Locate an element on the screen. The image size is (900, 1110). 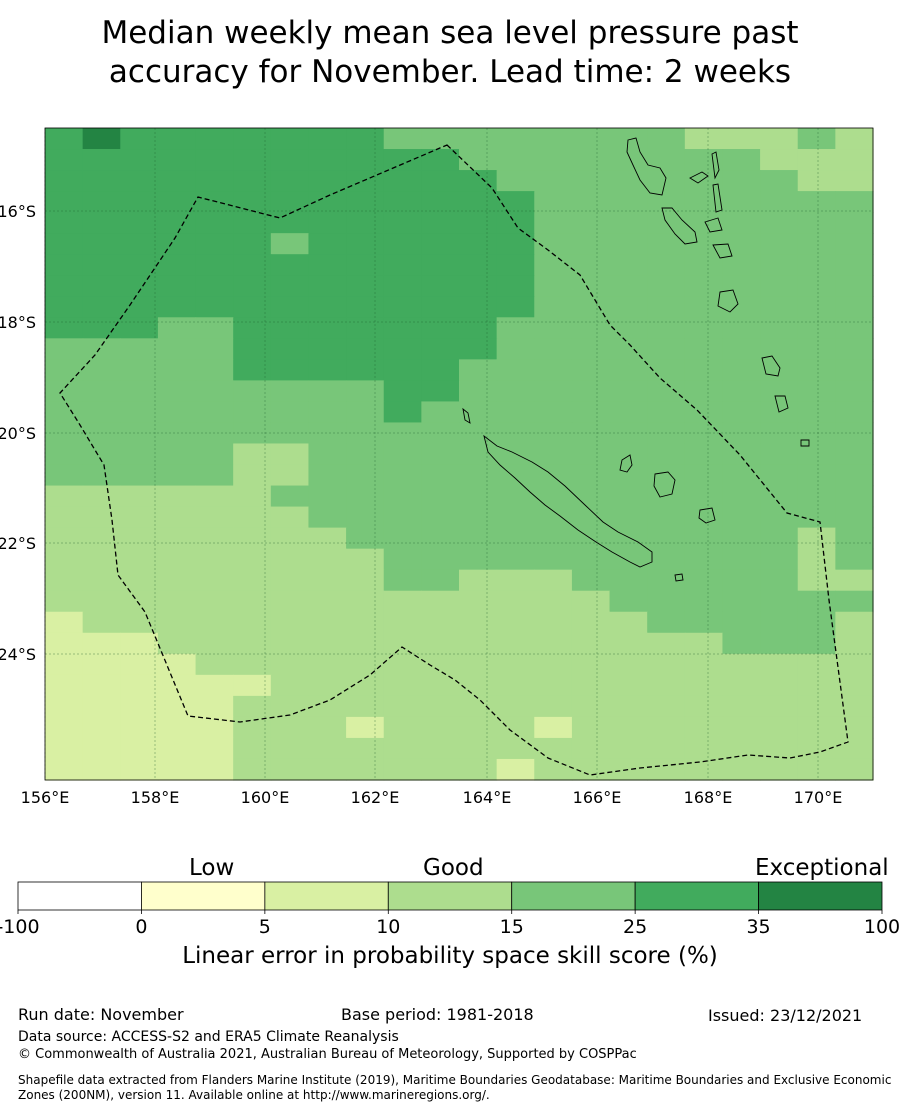
colorbar-tick-label: 100 is located at coordinates (882, 927).